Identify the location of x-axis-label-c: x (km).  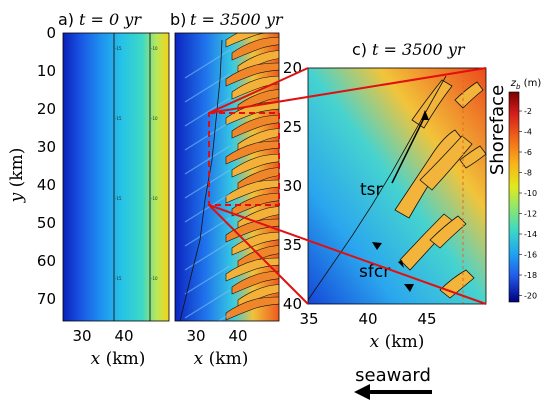
(397, 342).